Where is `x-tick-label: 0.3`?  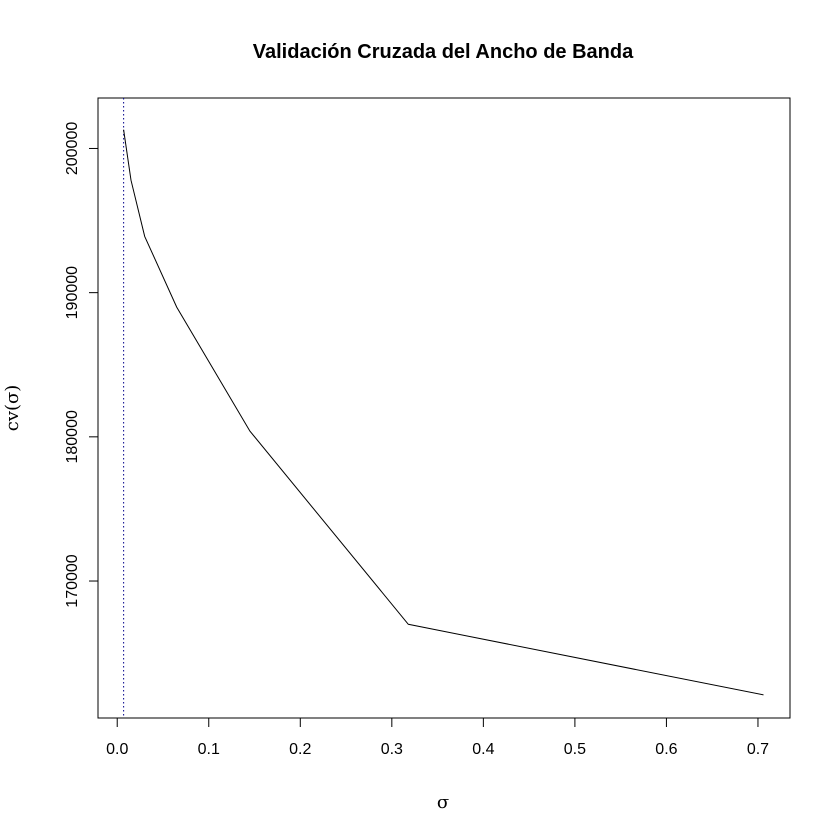 x-tick-label: 0.3 is located at coordinates (392, 749).